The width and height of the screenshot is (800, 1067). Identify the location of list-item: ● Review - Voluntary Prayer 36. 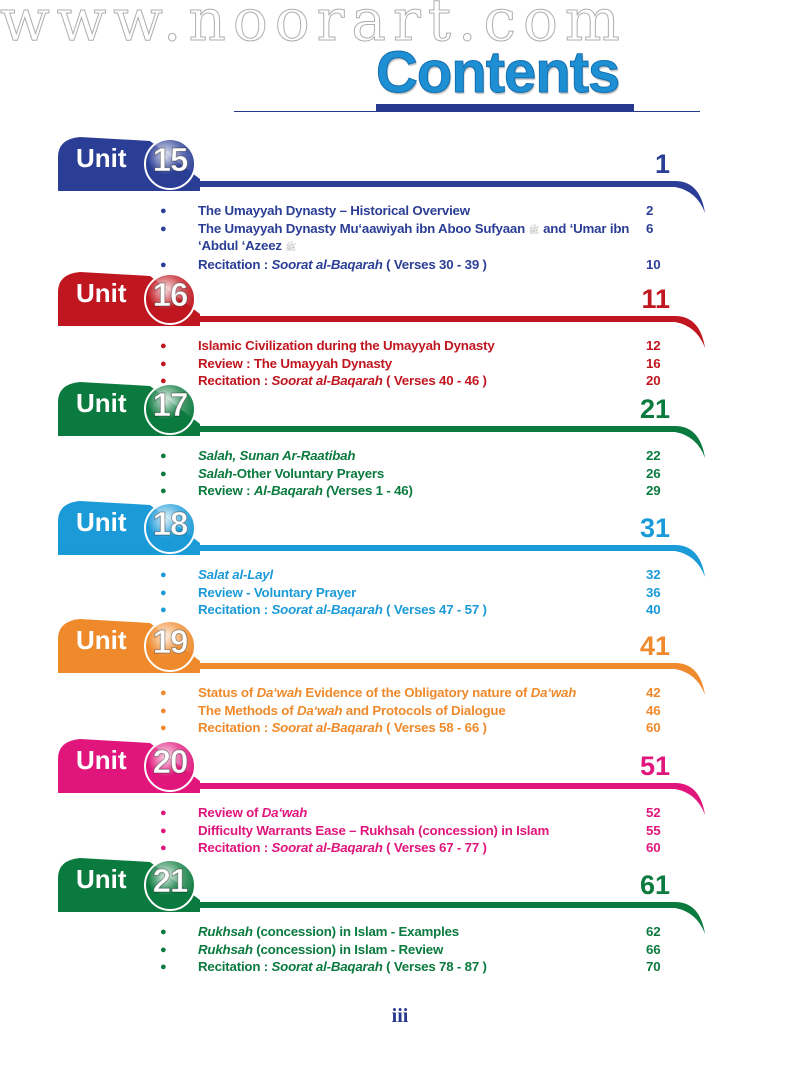
(426, 593).